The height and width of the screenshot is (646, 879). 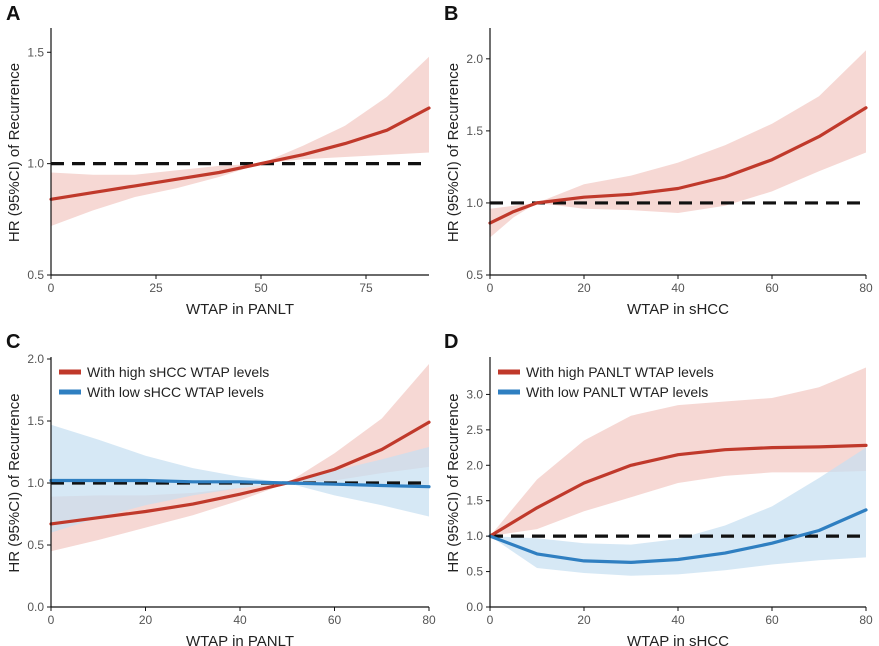 I want to click on x-tick-label: 50, so click(x=261, y=288).